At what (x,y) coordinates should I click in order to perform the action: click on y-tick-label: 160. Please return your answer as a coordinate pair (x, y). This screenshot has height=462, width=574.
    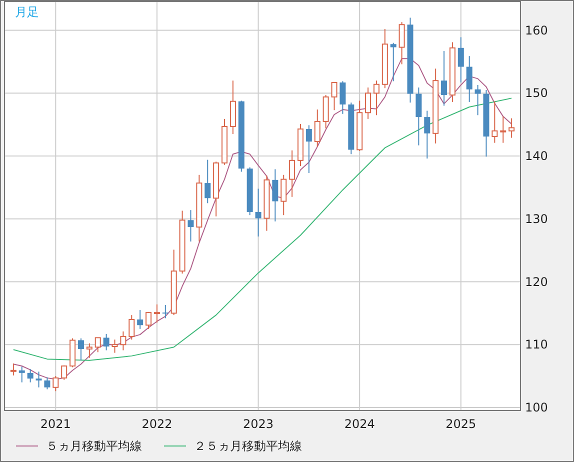
    Looking at the image, I should click on (536, 30).